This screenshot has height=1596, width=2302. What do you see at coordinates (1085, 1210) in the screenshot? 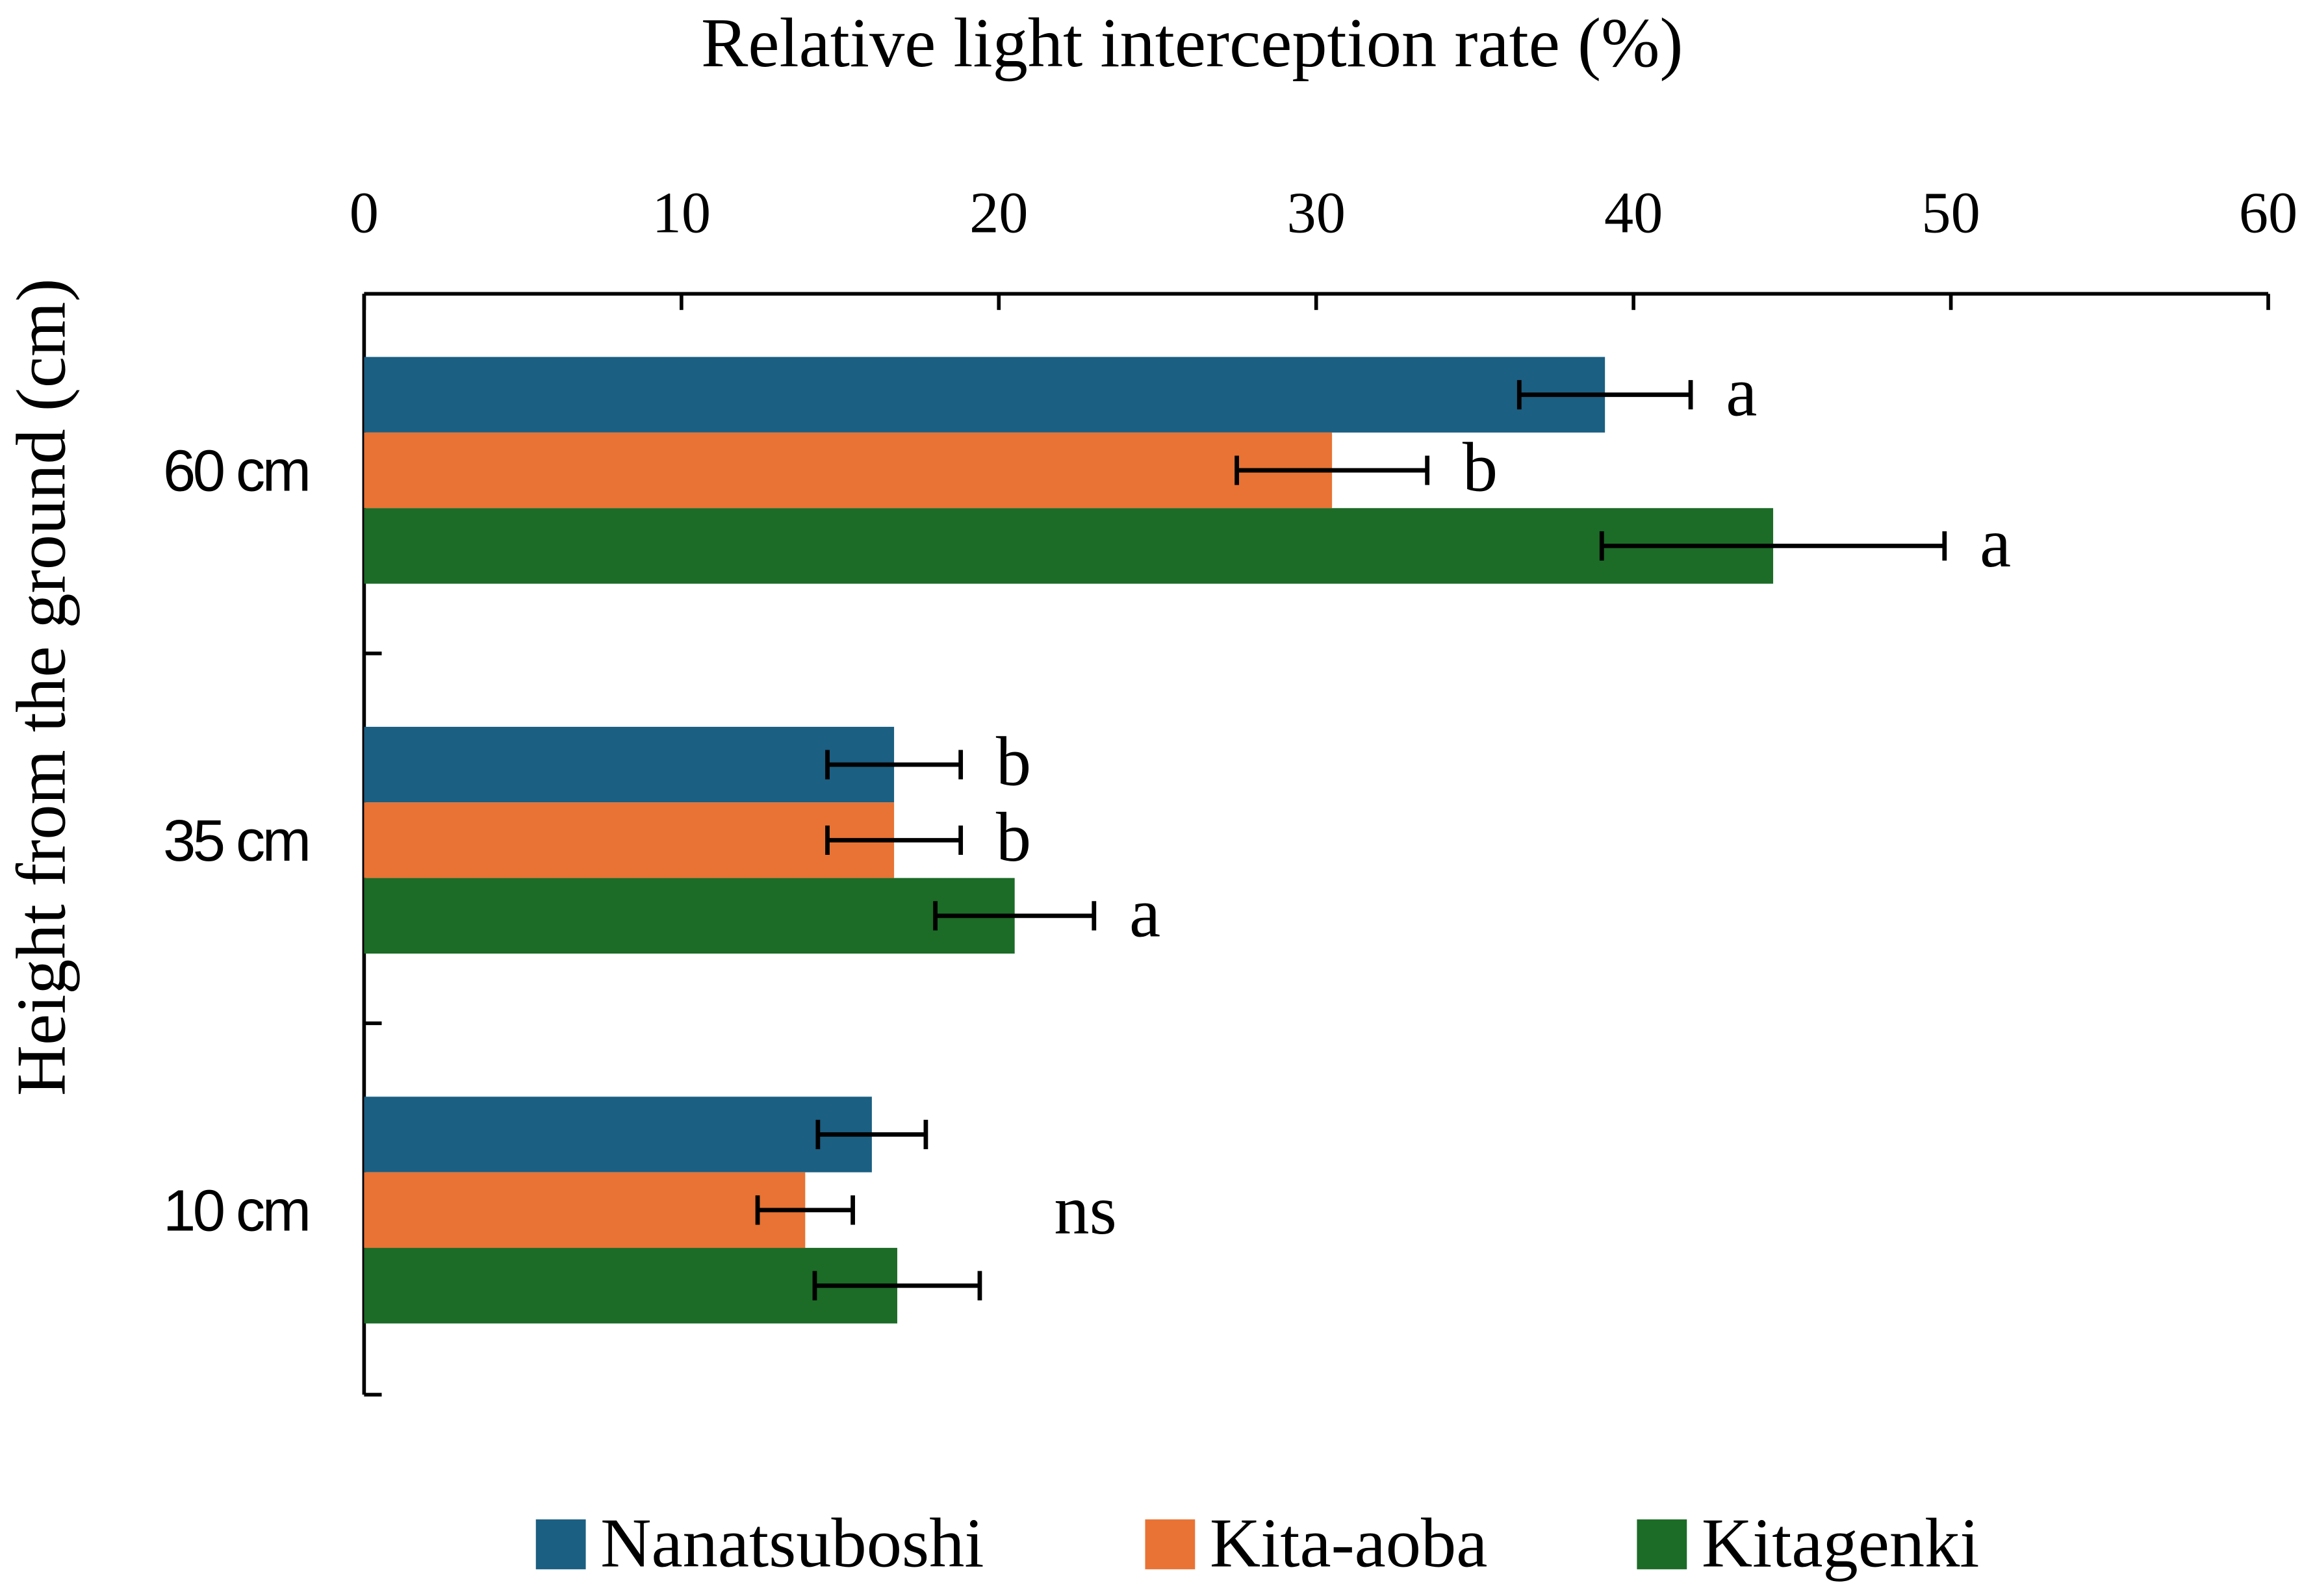
I see `significance-annotation: ns` at bounding box center [1085, 1210].